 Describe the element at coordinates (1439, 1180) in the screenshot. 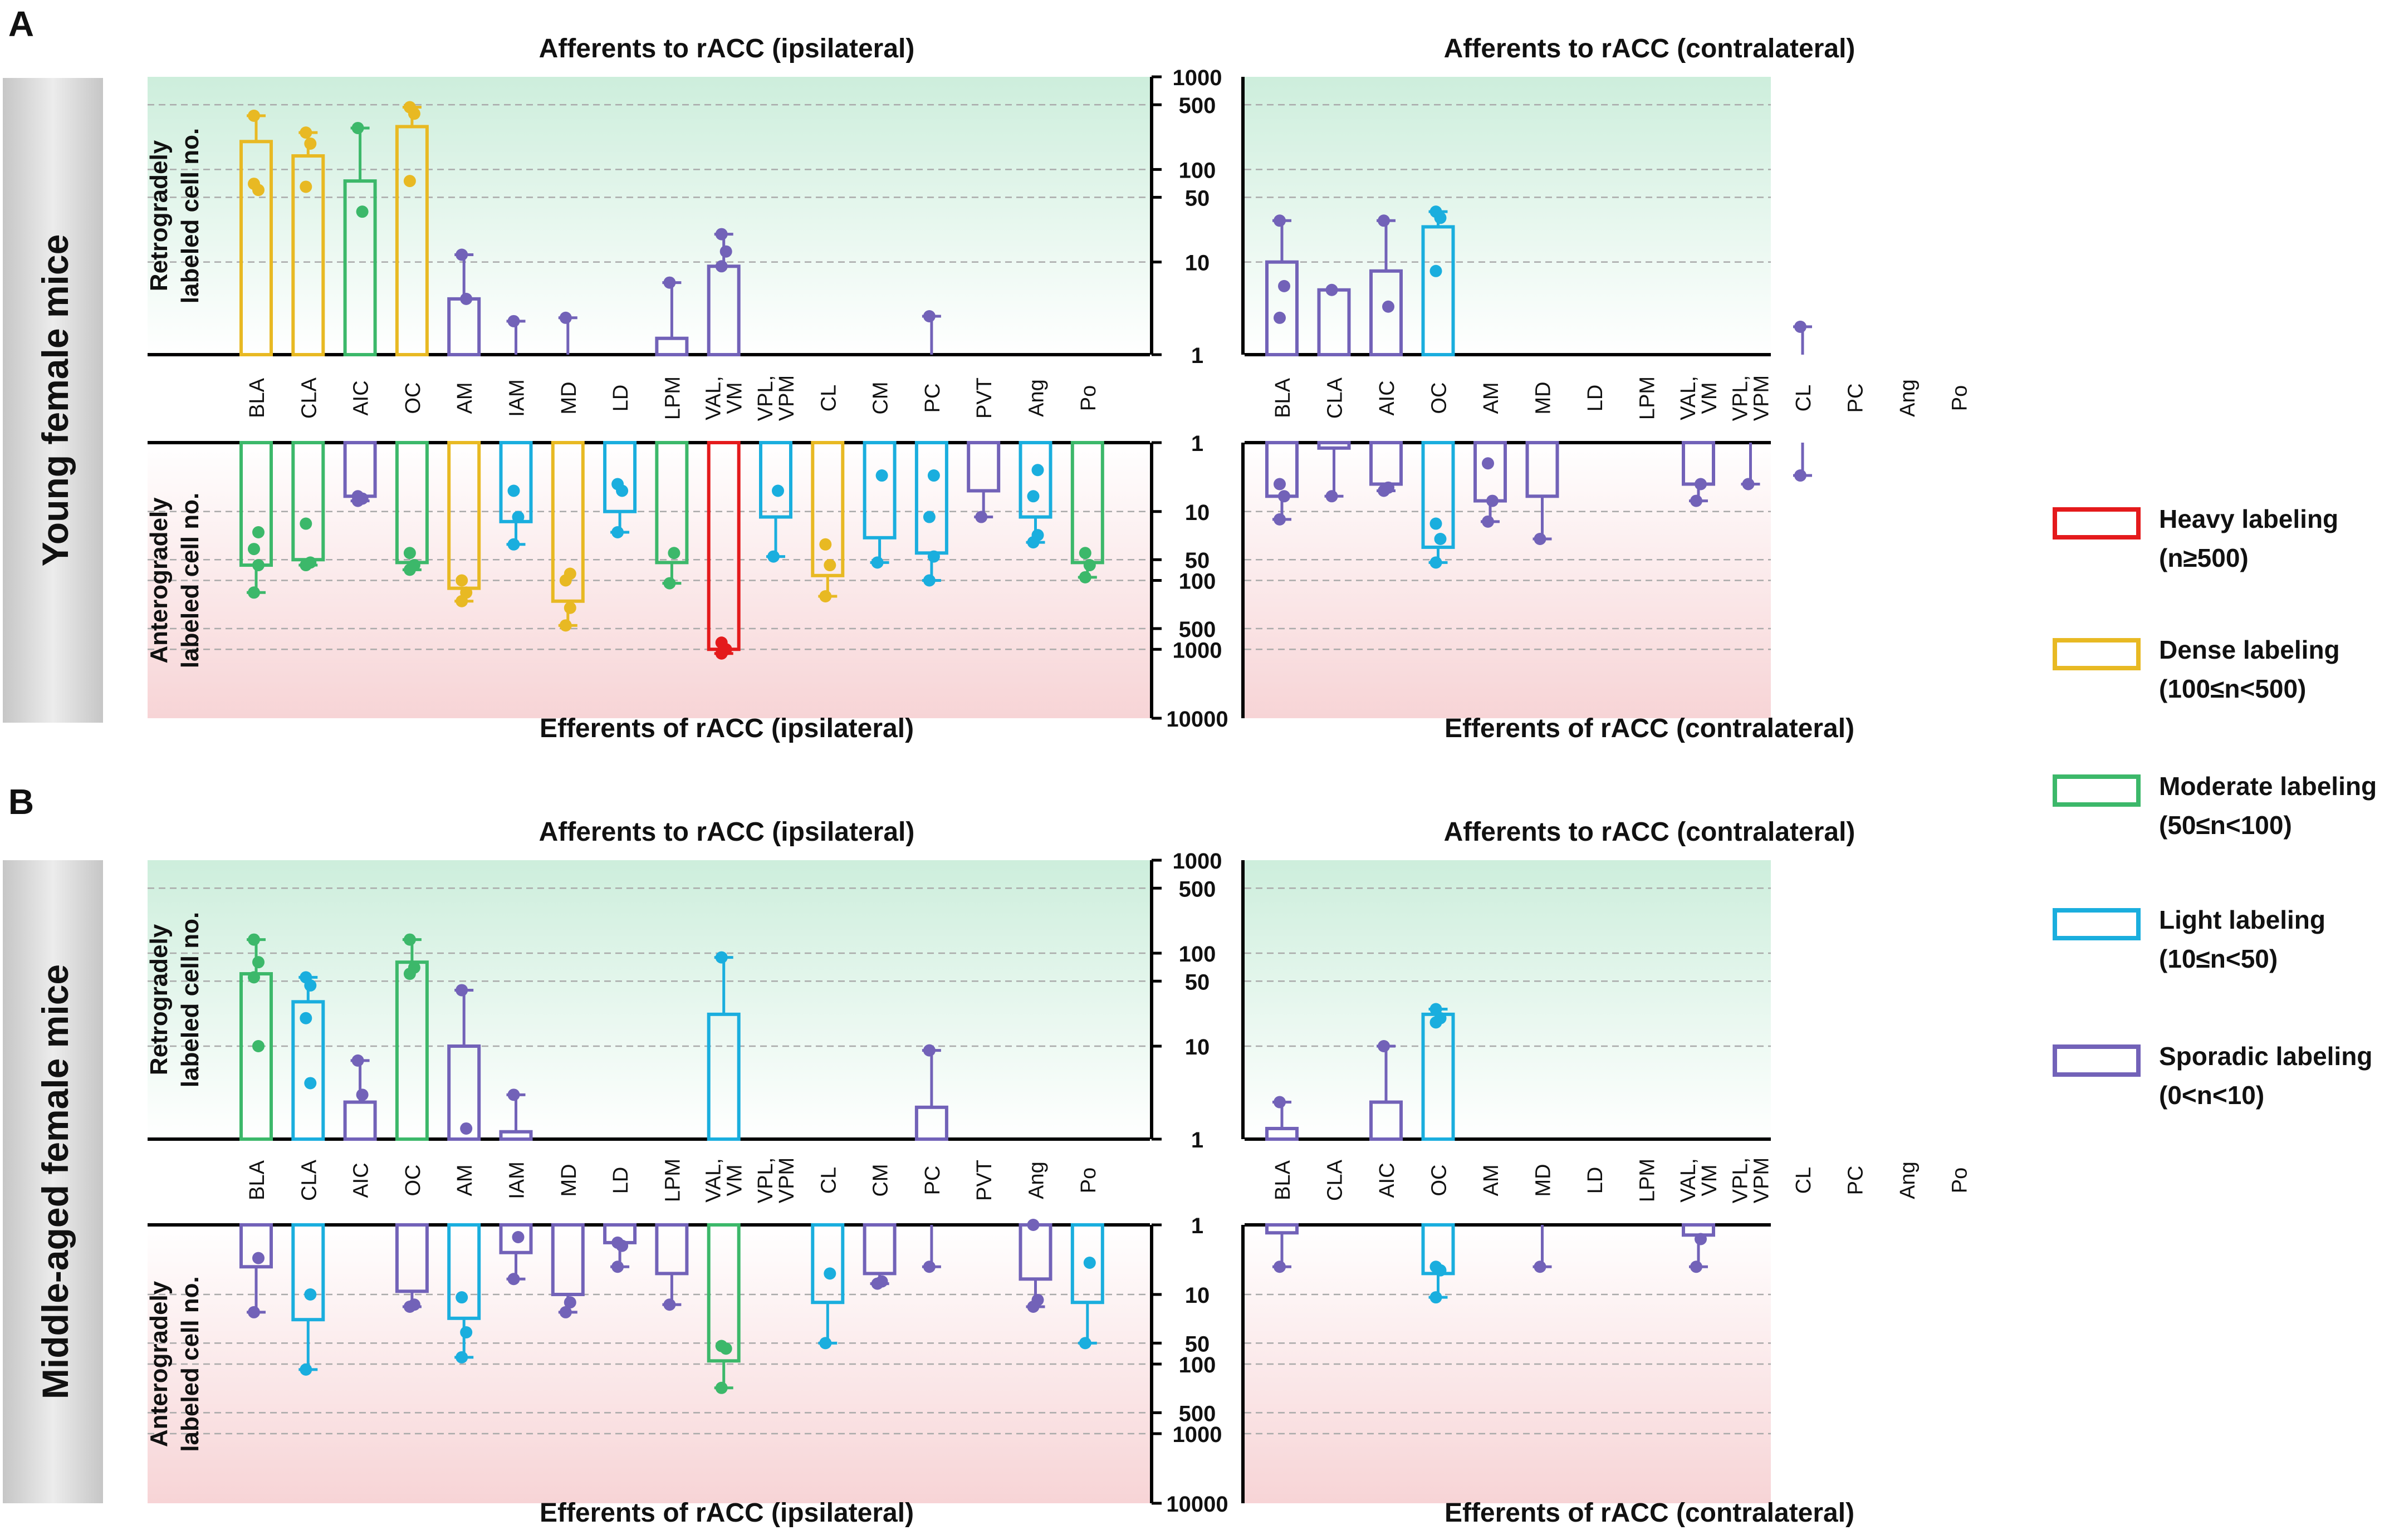

I see `category-label-text: OC` at that location.